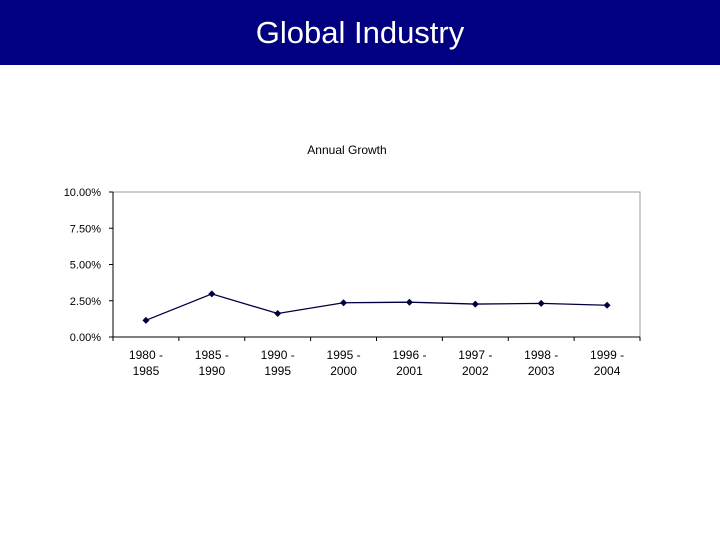 This screenshot has width=720, height=545. I want to click on slide-title: Global Industry, so click(360, 32).